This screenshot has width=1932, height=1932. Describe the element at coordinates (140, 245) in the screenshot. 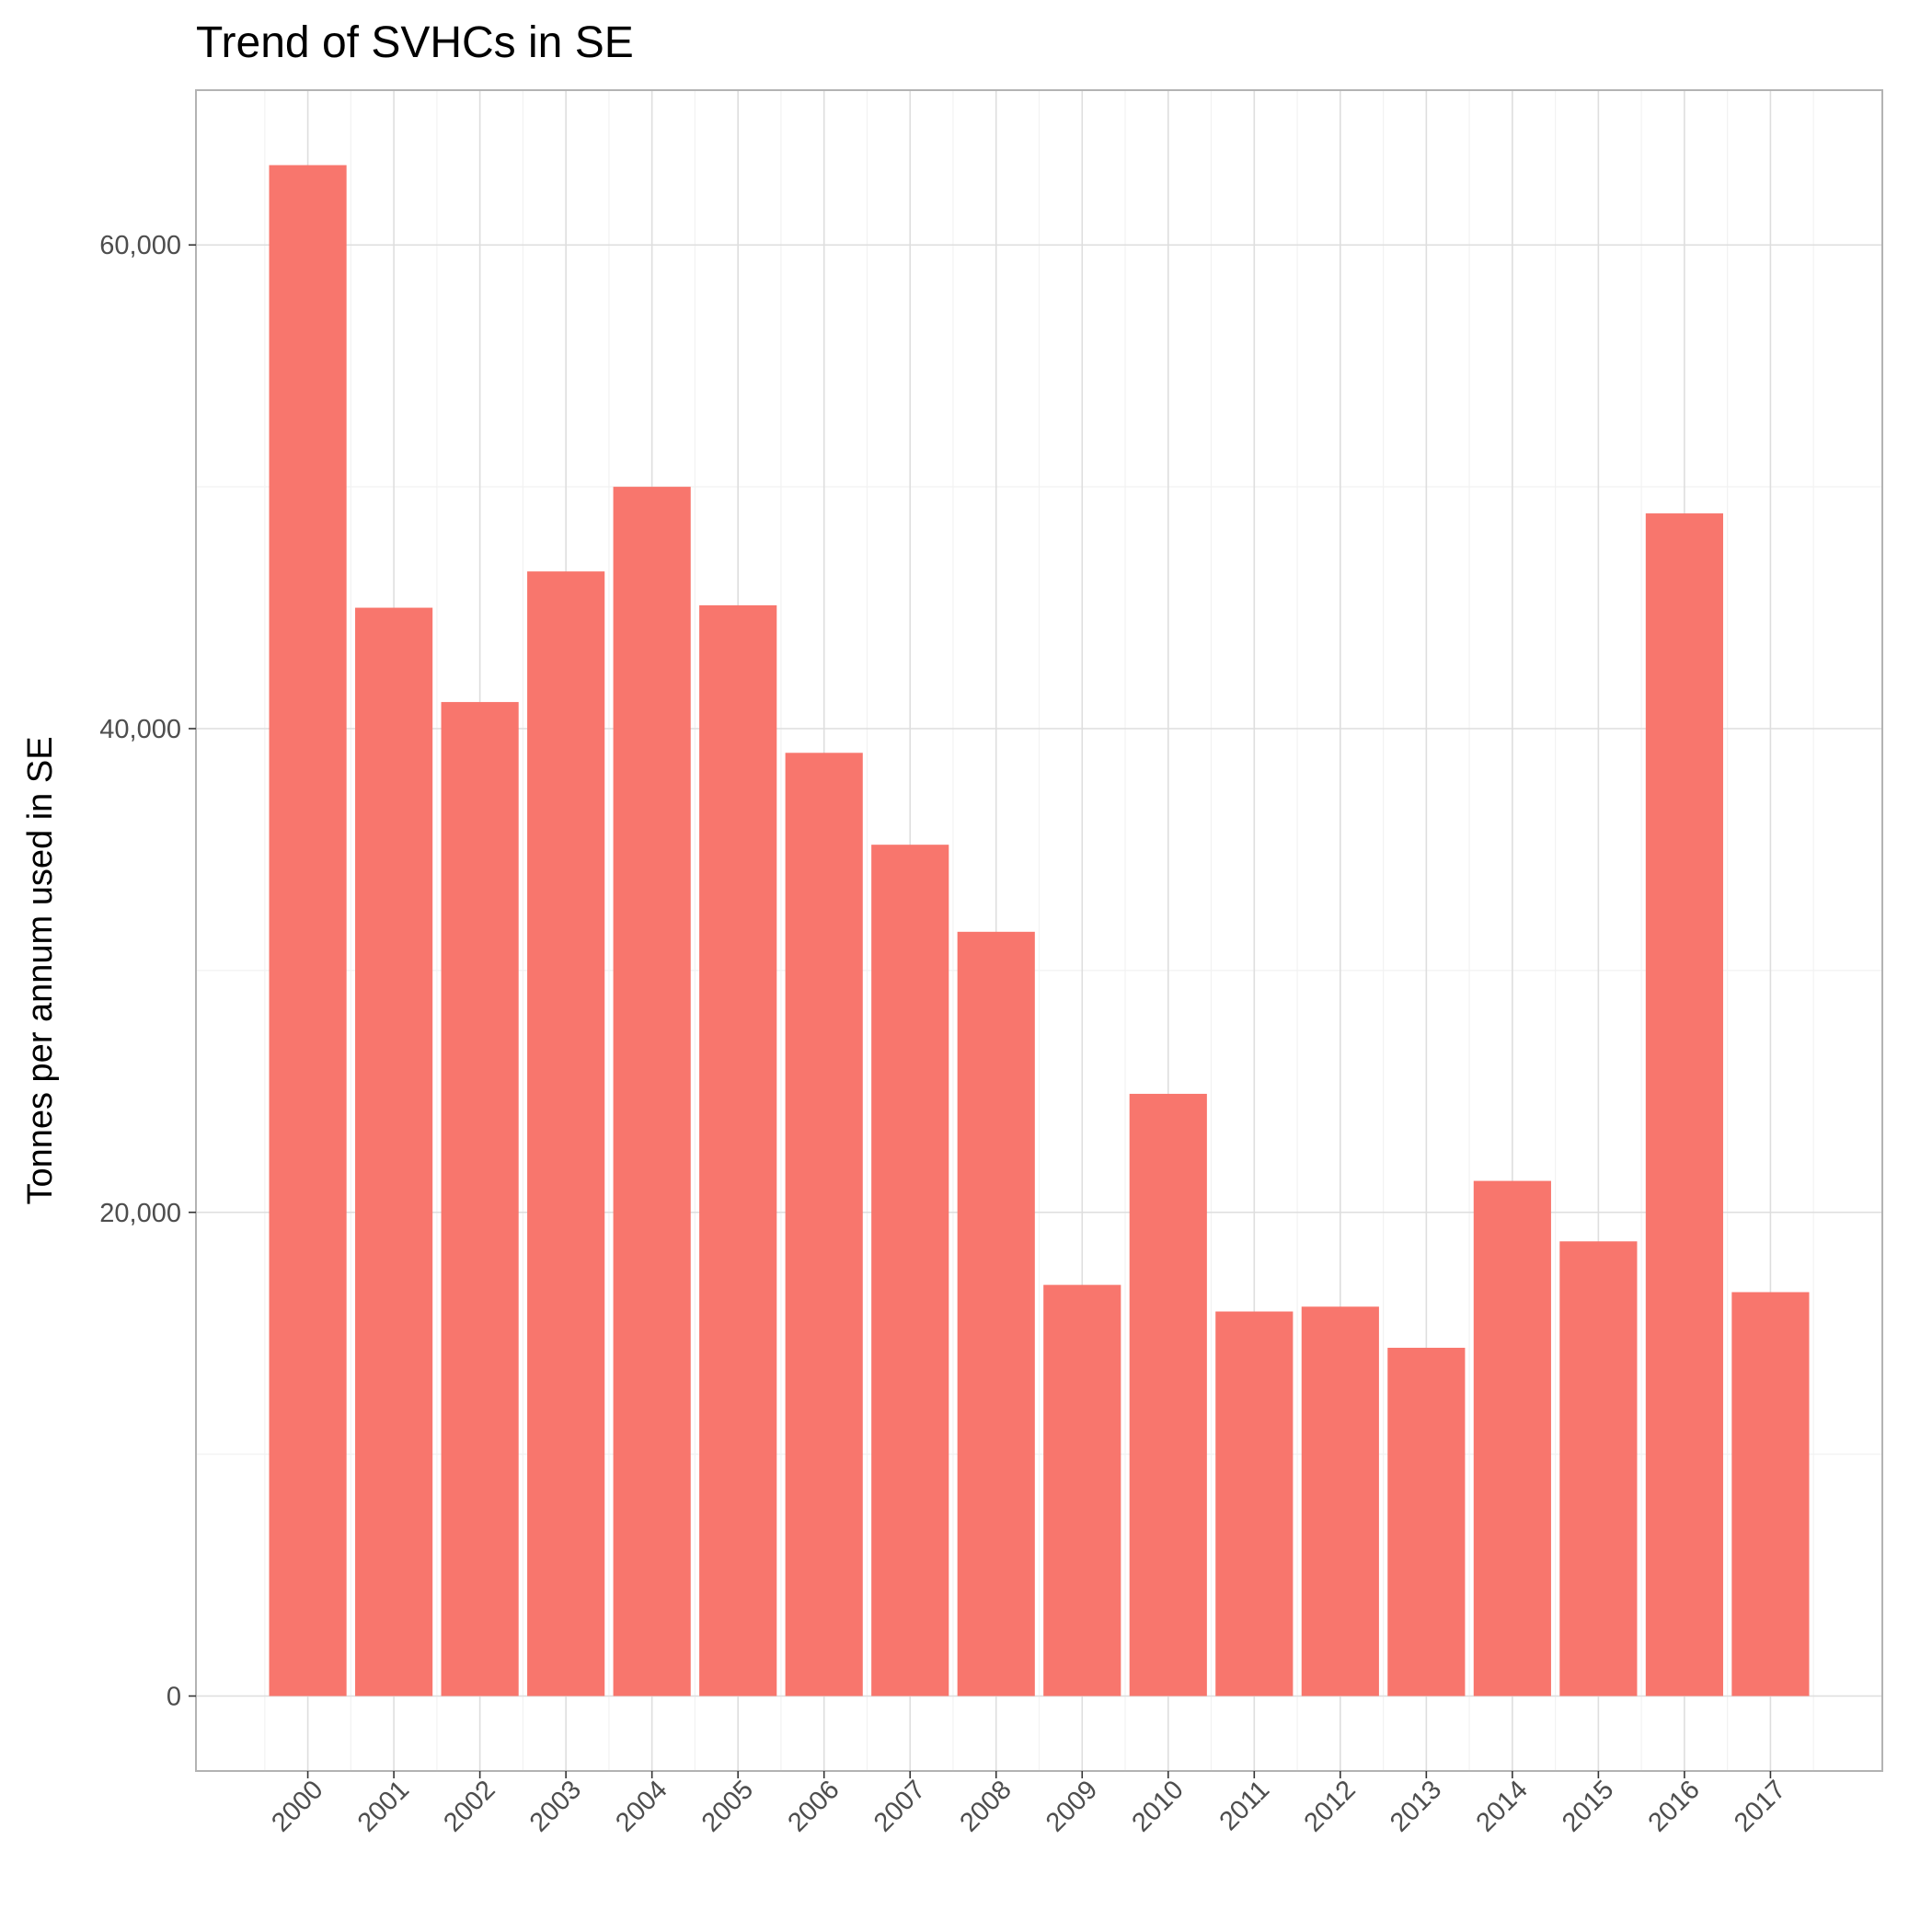

I see `y-tick-label: 60,000` at that location.